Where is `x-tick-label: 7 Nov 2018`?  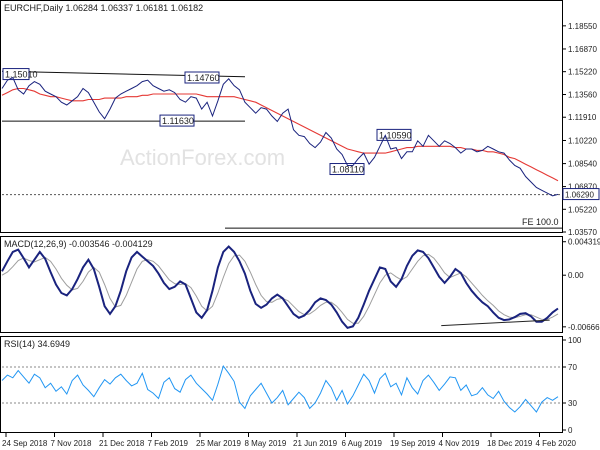
x-tick-label: 7 Nov 2018 is located at coordinates (71, 443).